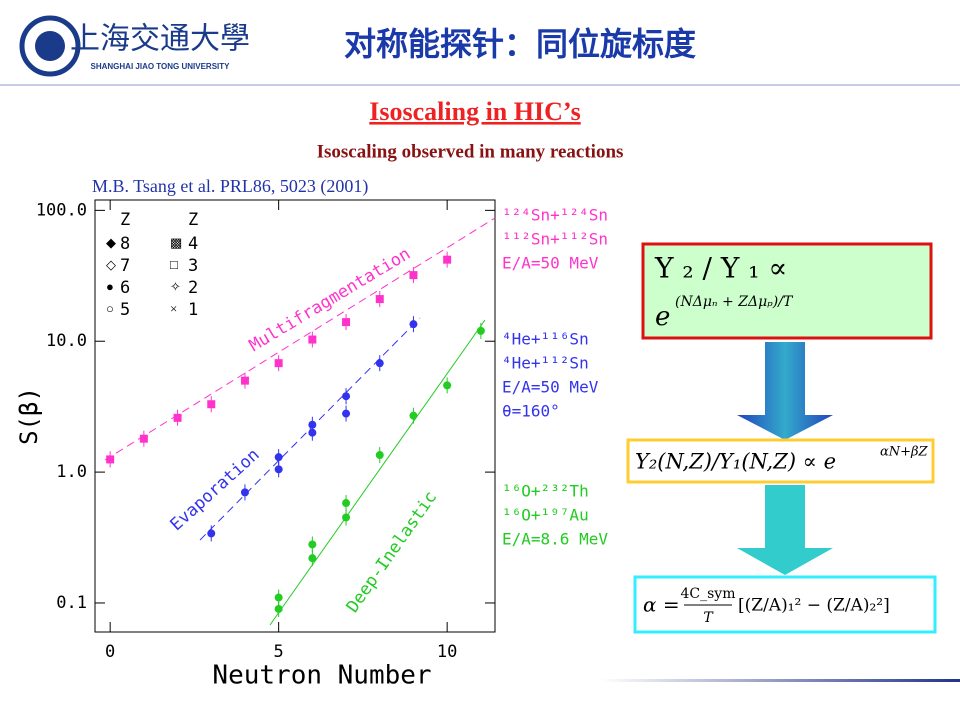  What do you see at coordinates (321, 676) in the screenshot?
I see `x-axis-label: Neutron Number` at bounding box center [321, 676].